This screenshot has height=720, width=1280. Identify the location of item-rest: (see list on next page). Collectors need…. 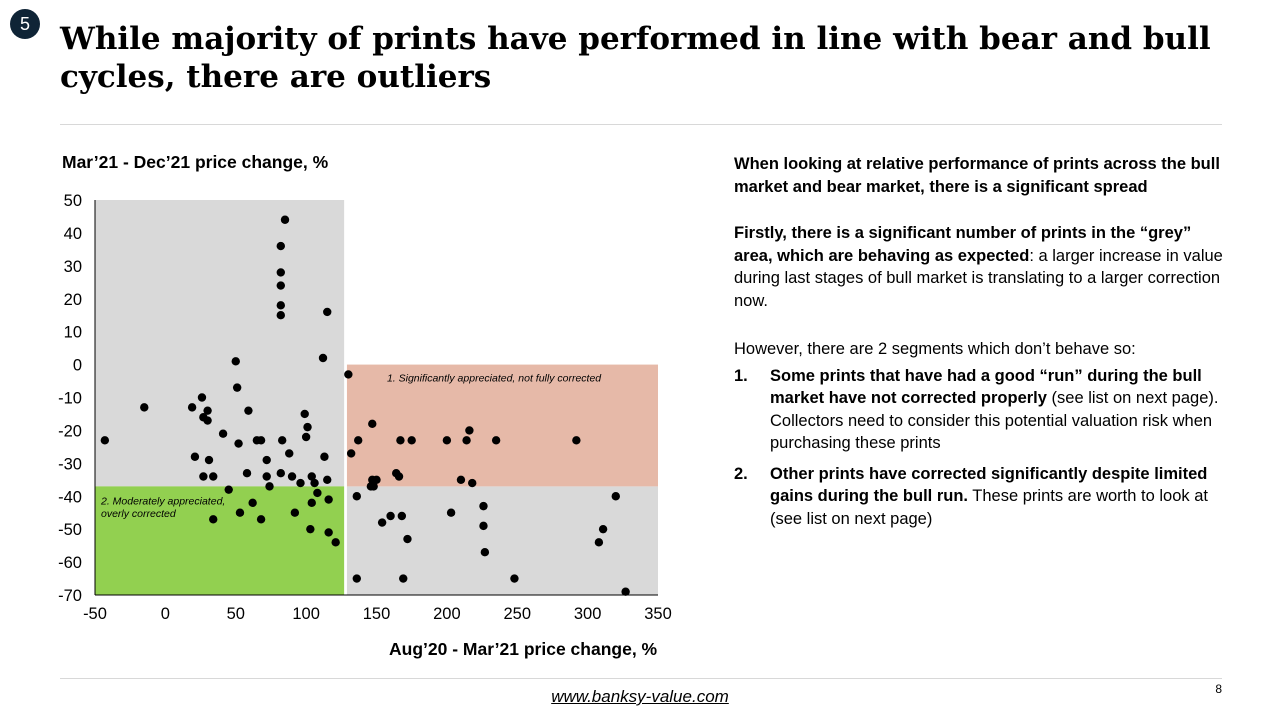
(994, 420).